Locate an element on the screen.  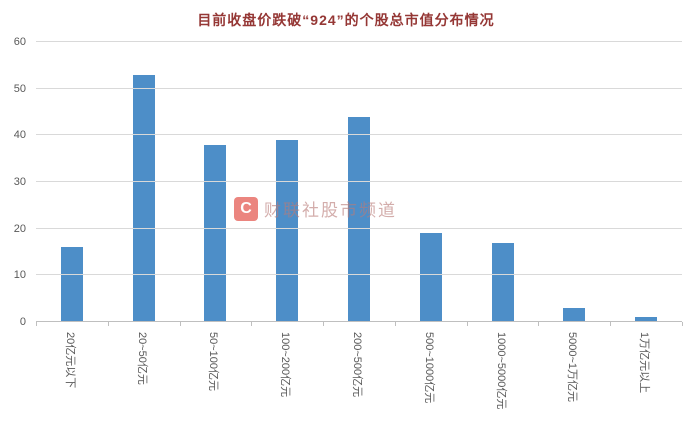
watermark: C 财联社股市频道 is located at coordinates (315, 208).